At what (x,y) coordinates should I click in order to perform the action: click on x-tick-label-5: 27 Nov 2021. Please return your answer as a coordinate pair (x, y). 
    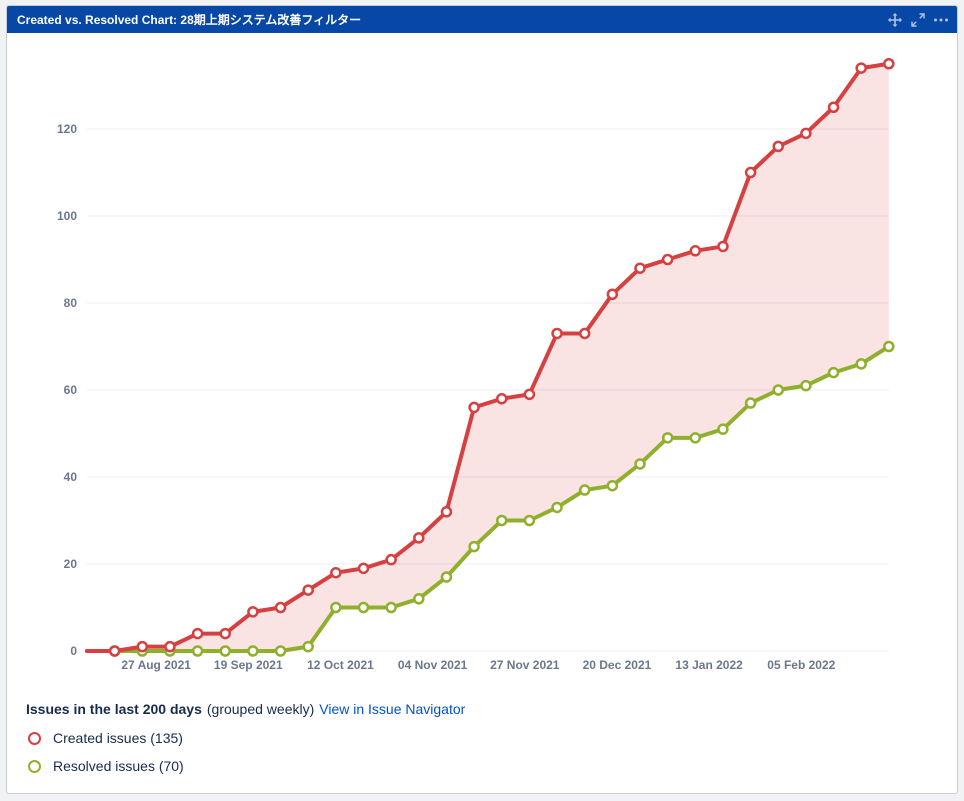
    Looking at the image, I should click on (525, 665).